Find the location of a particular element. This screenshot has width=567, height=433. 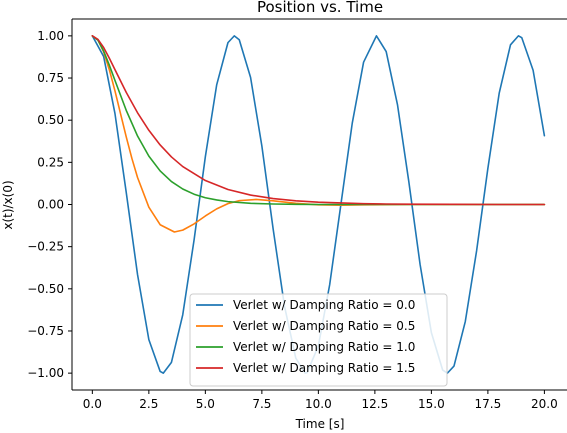

y-tick-label: 1.00 is located at coordinates (50, 36).